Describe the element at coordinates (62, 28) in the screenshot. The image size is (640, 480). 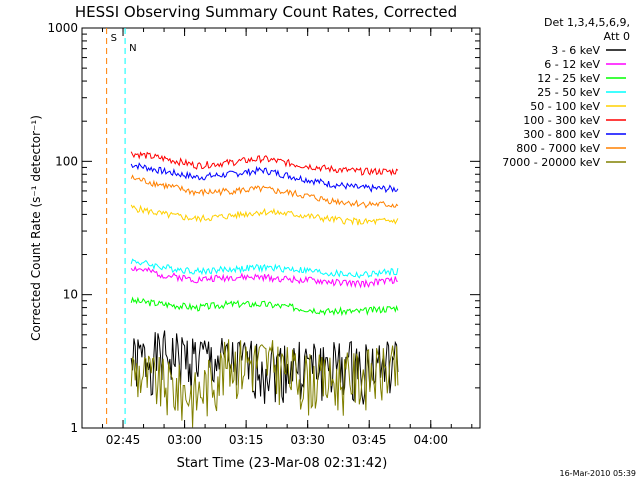
I see `y-tick-label-3: 1000` at that location.